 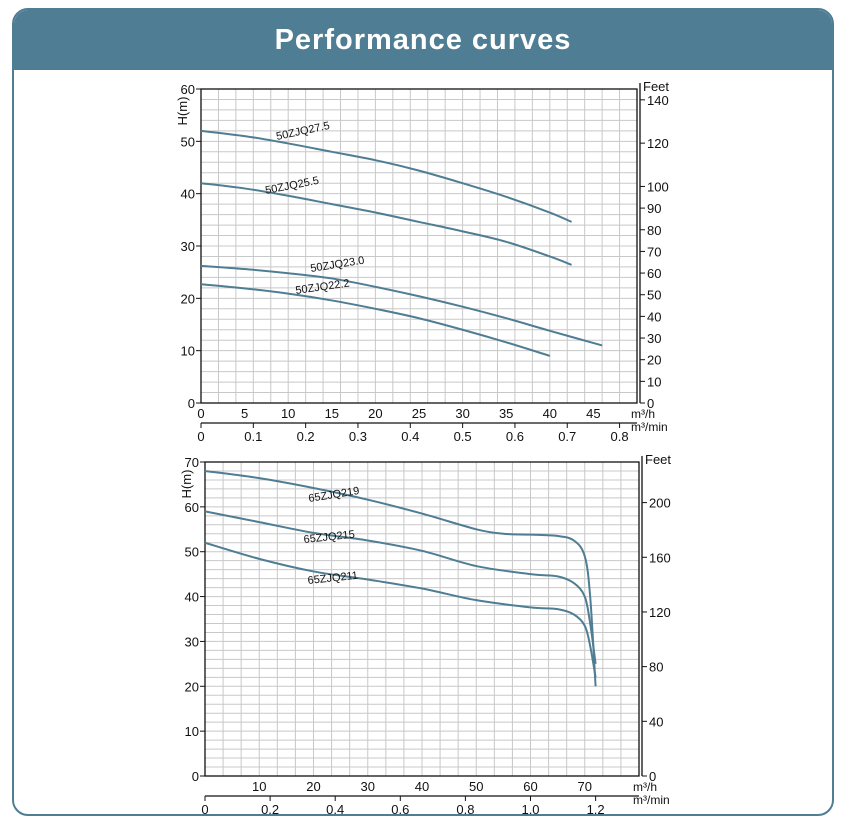 I want to click on chart1-feet-tick-label: 100, so click(x=658, y=186).